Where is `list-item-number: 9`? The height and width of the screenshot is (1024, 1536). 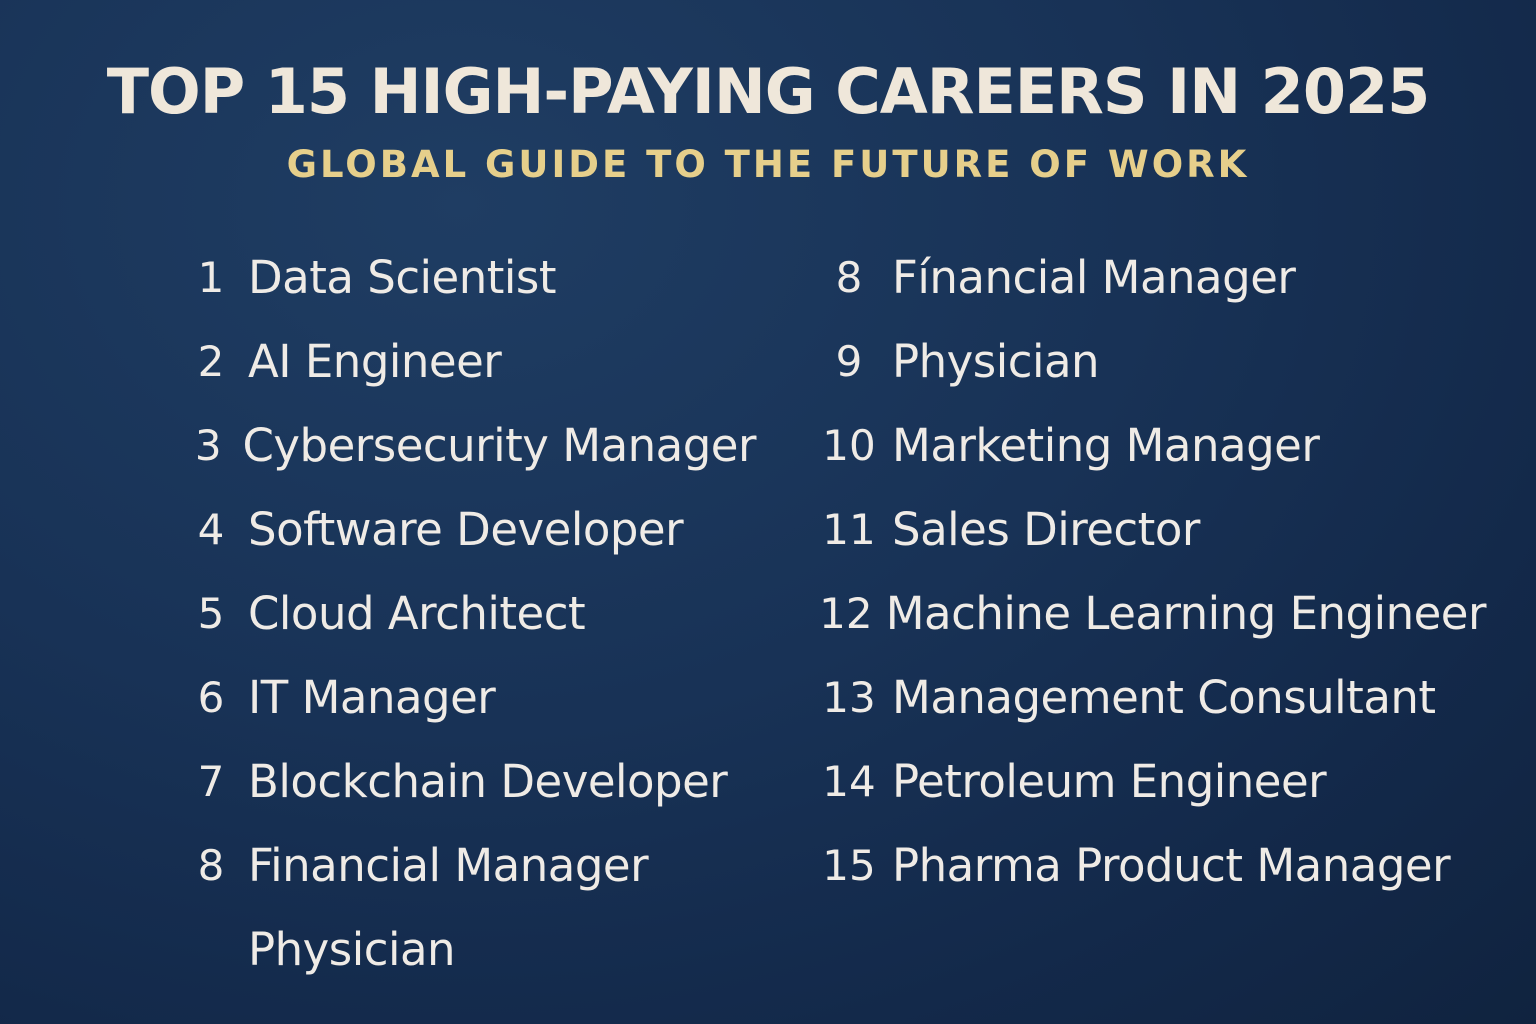
list-item-number: 9 is located at coordinates (849, 361).